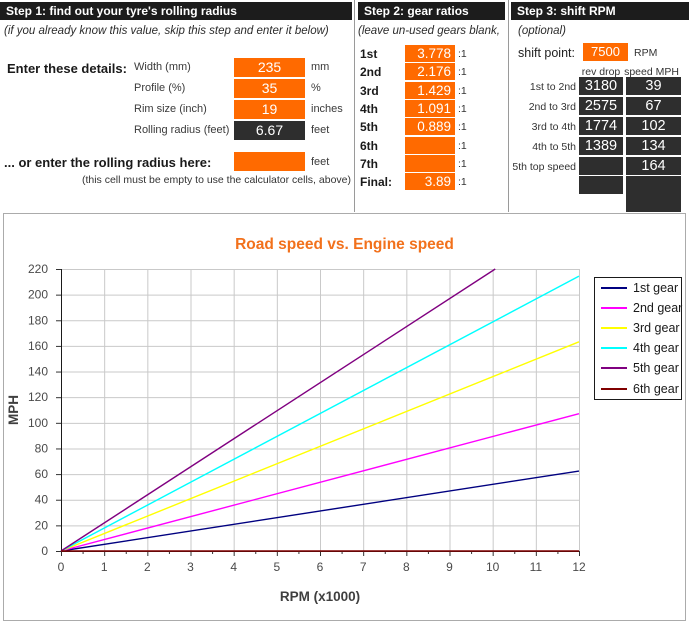 The width and height of the screenshot is (689, 623). I want to click on step1-rim-size-label: Rim size (inch), so click(170, 109).